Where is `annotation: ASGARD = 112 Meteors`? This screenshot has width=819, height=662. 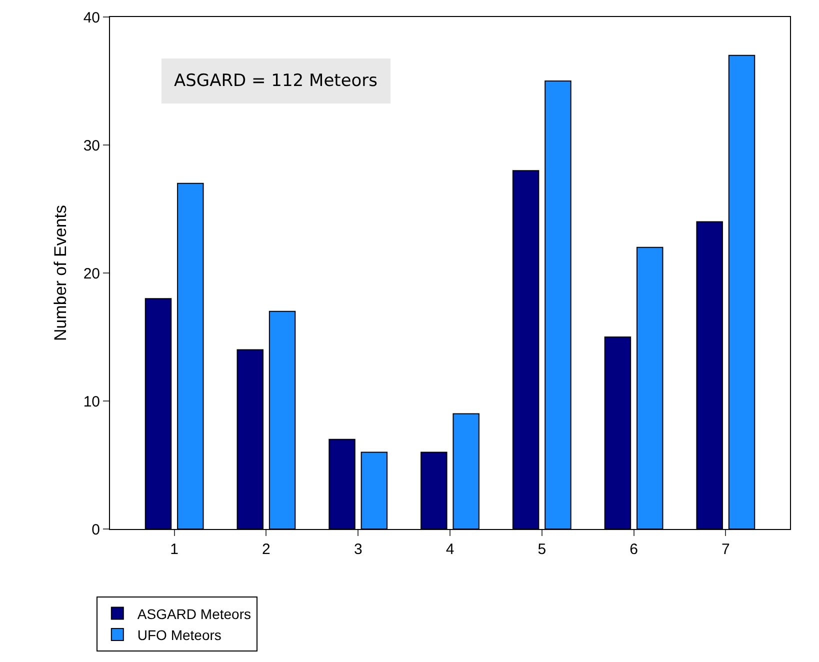
annotation: ASGARD = 112 Meteors is located at coordinates (276, 81).